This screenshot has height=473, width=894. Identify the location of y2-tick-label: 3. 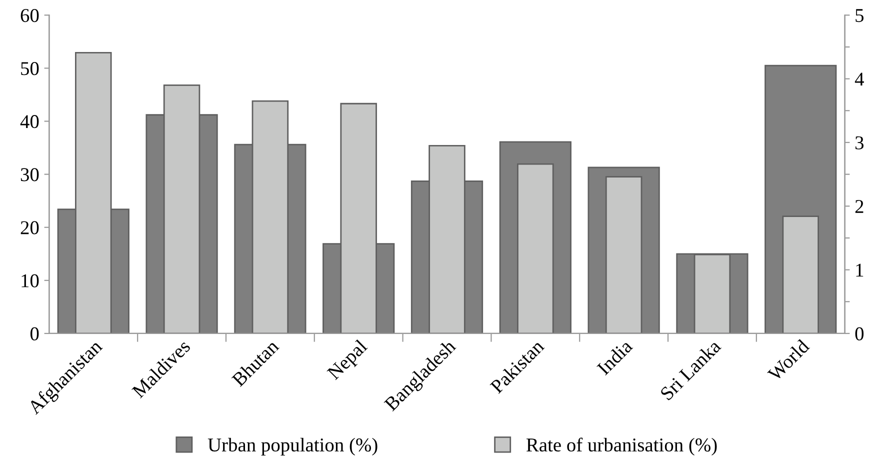
(859, 143).